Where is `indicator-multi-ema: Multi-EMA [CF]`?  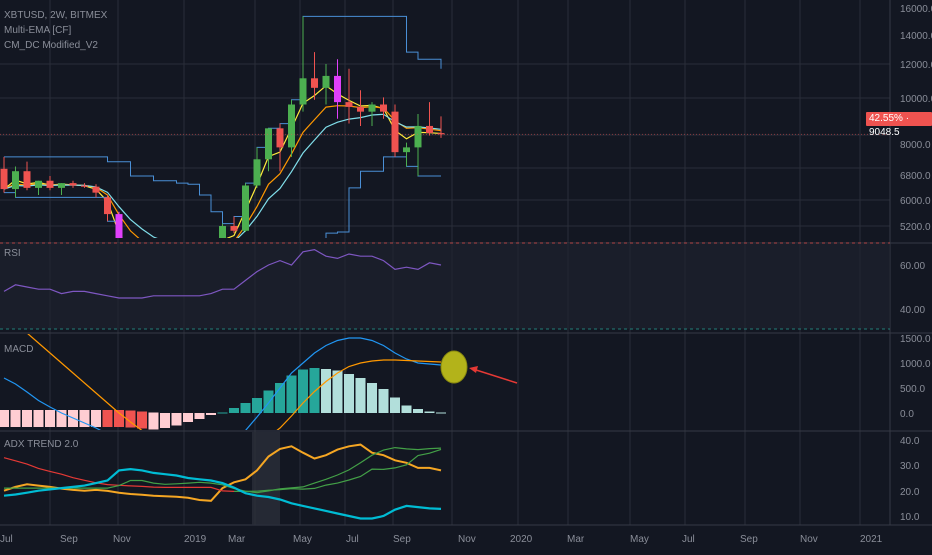
indicator-multi-ema: Multi-EMA [CF] is located at coordinates (38, 30).